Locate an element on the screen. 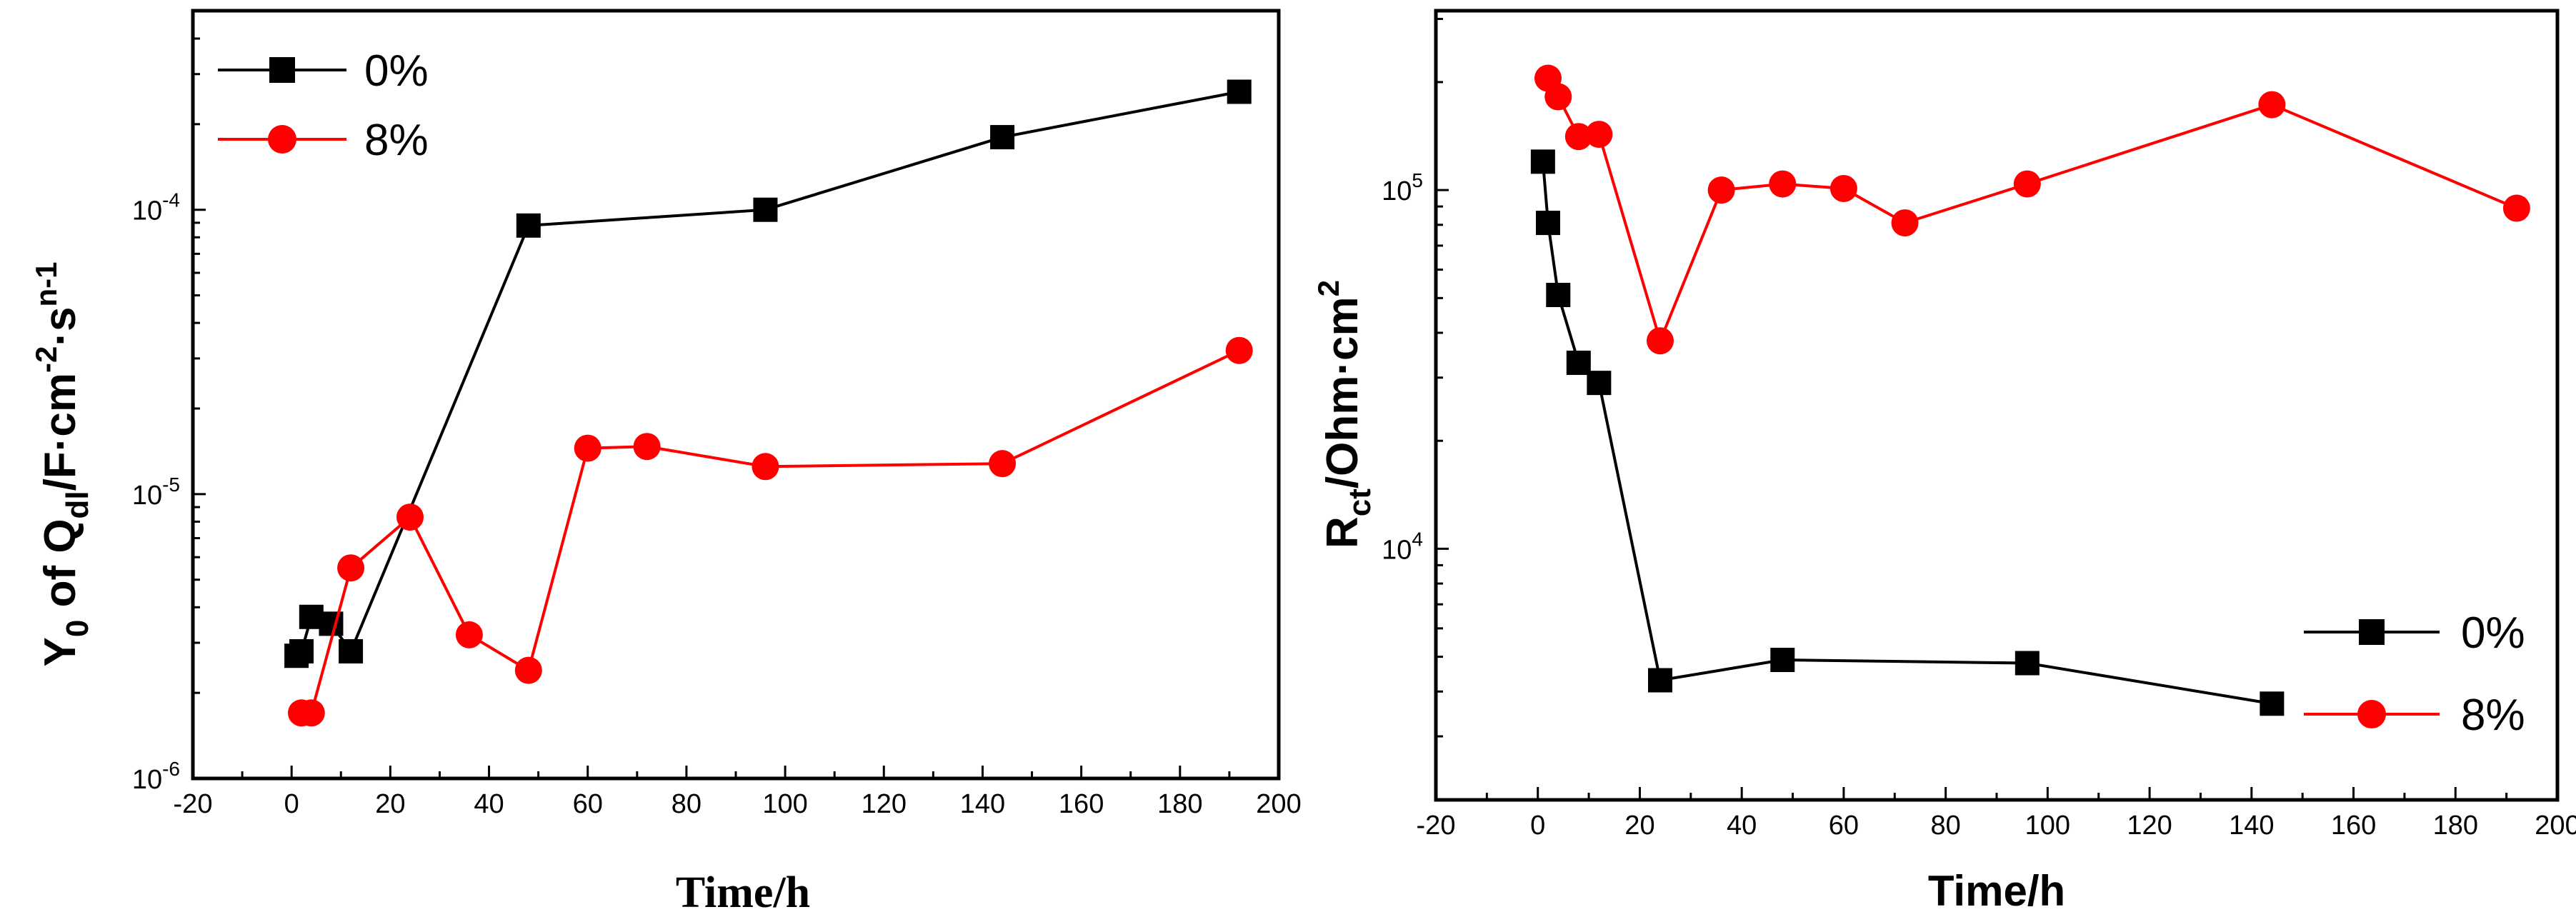 Image resolution: width=2576 pixels, height=922 pixels. right-x-tick-label: 120 is located at coordinates (2150, 826).